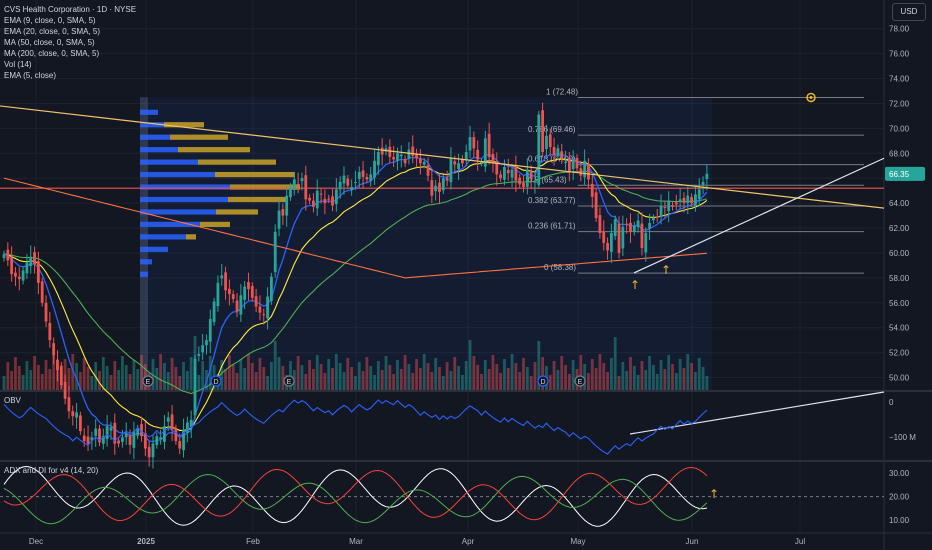 Image resolution: width=932 pixels, height=550 pixels. Describe the element at coordinates (552, 226) in the screenshot. I see `fib-label: 0.236 (61.71)` at that location.